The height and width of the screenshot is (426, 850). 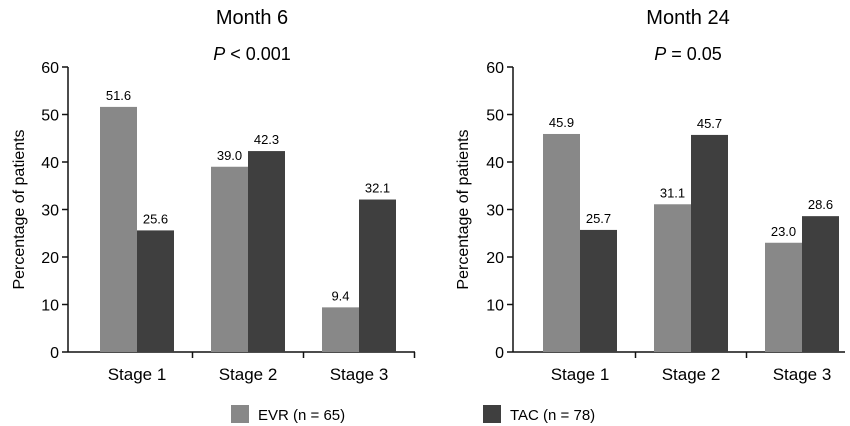 What do you see at coordinates (258, 54) in the screenshot?
I see `p-value-text: < 0.001` at bounding box center [258, 54].